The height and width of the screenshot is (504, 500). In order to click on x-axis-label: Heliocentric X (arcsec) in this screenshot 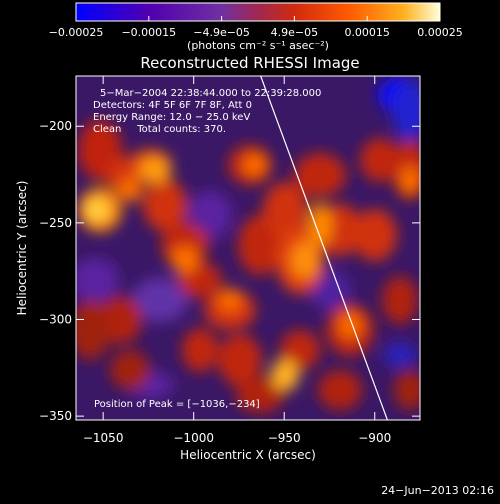, I will do `click(248, 455)`.